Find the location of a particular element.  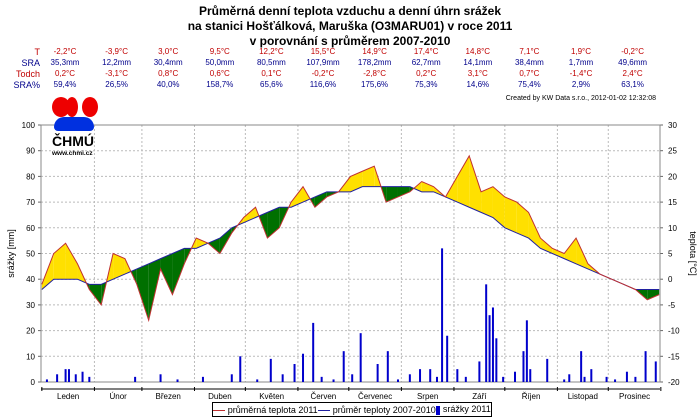

legend-label: průměrná teplota 2011 is located at coordinates (272, 409).